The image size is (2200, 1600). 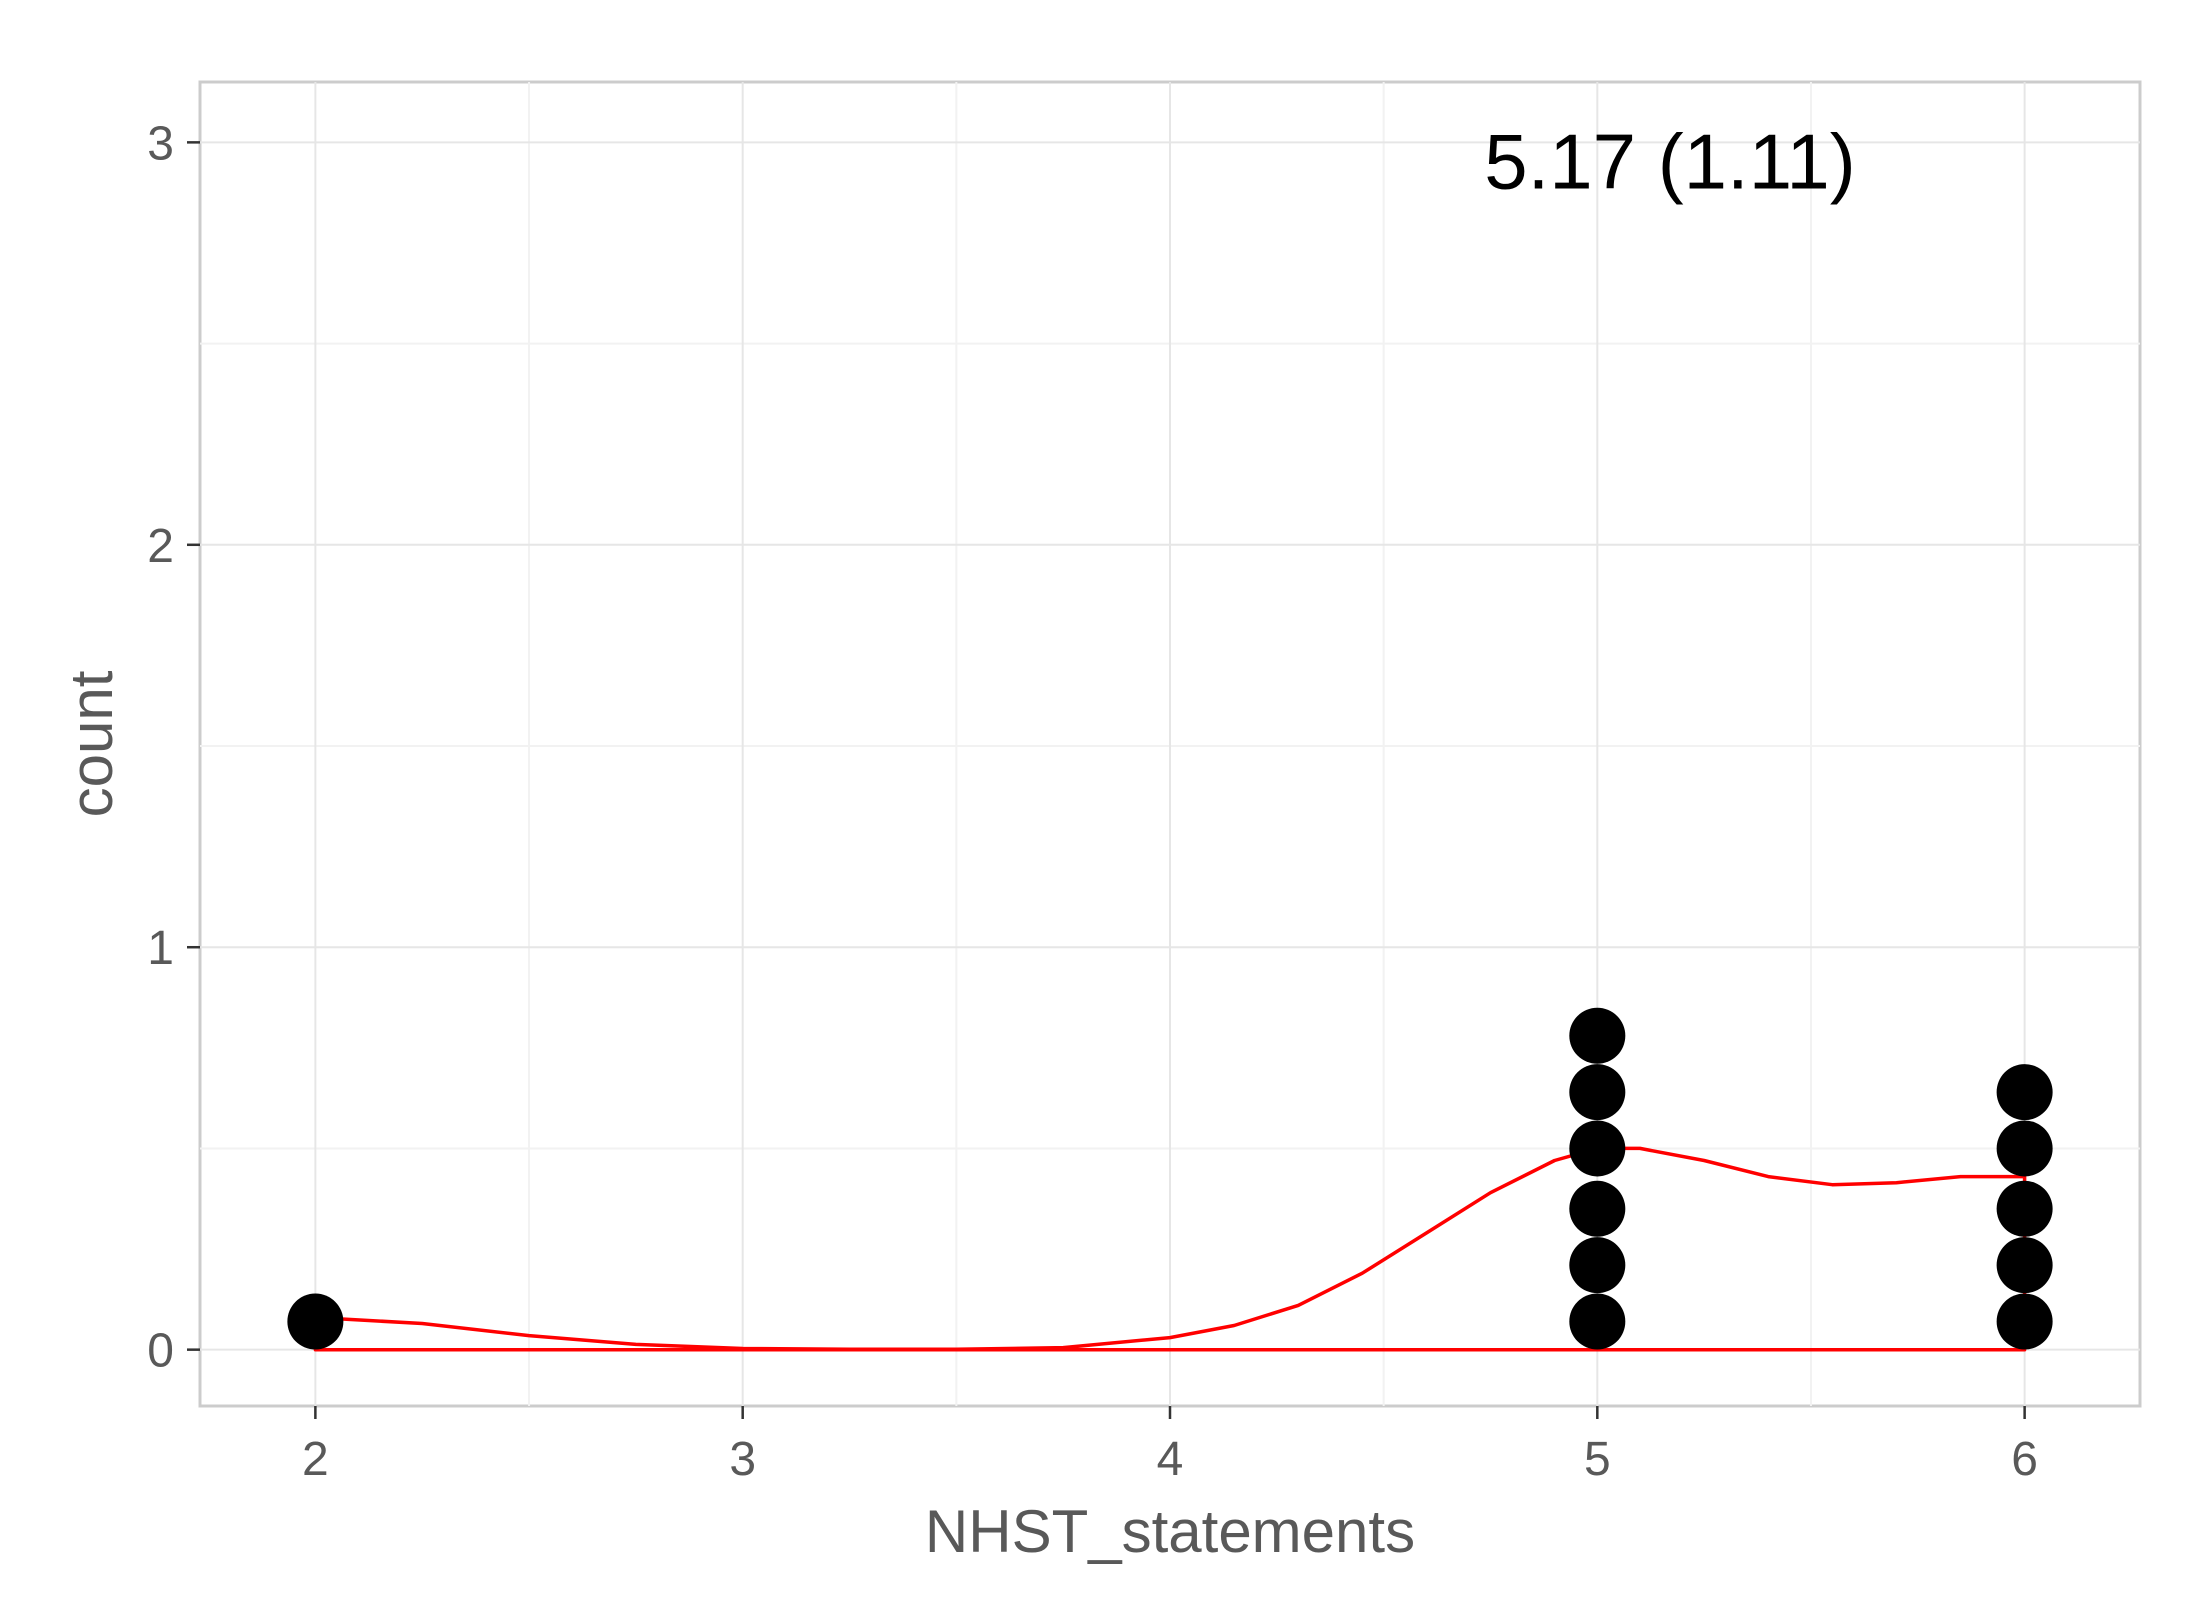 I want to click on y-tick-label: 1, so click(x=160, y=948).